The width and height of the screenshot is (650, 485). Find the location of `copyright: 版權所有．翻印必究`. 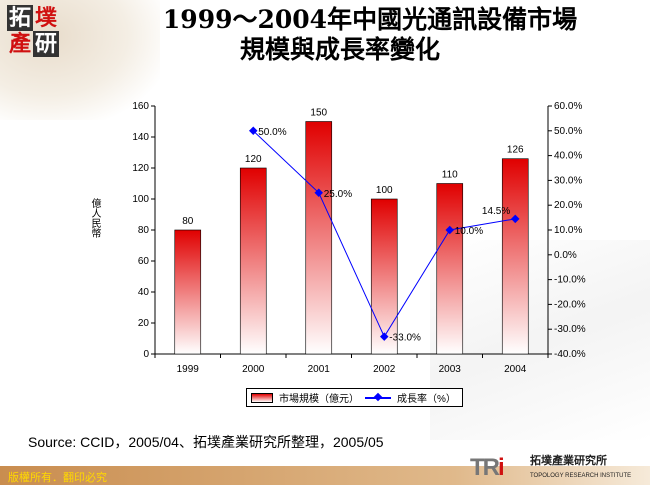

copyright: 版權所有．翻印必究 is located at coordinates (57, 478).